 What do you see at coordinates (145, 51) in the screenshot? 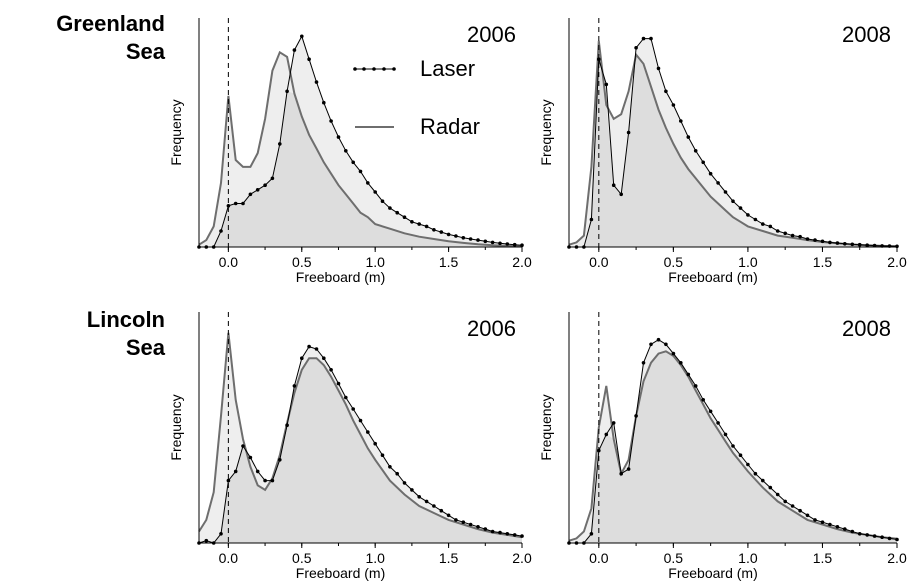
I see `row-label-line2: Sea` at bounding box center [145, 51].